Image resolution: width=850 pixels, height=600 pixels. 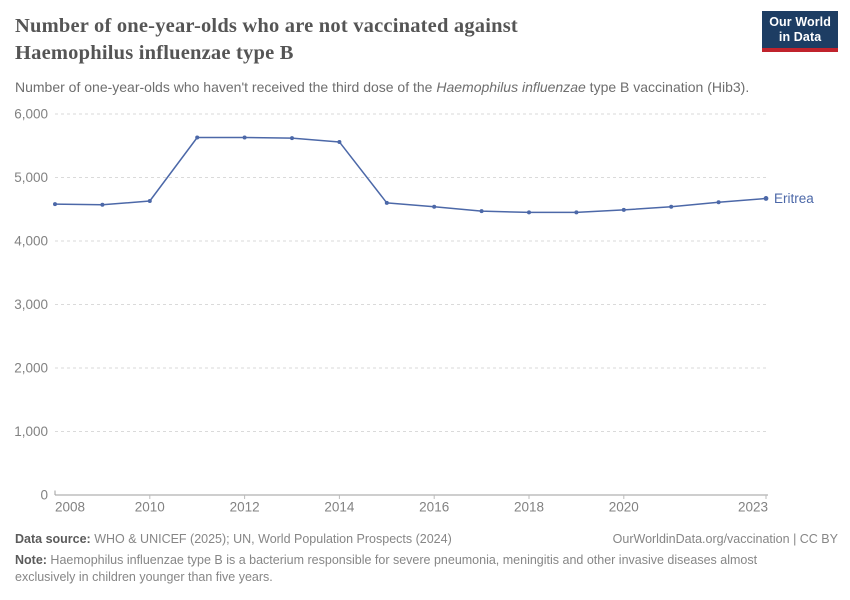 What do you see at coordinates (31, 431) in the screenshot?
I see `y-tick-label: 1,000` at bounding box center [31, 431].